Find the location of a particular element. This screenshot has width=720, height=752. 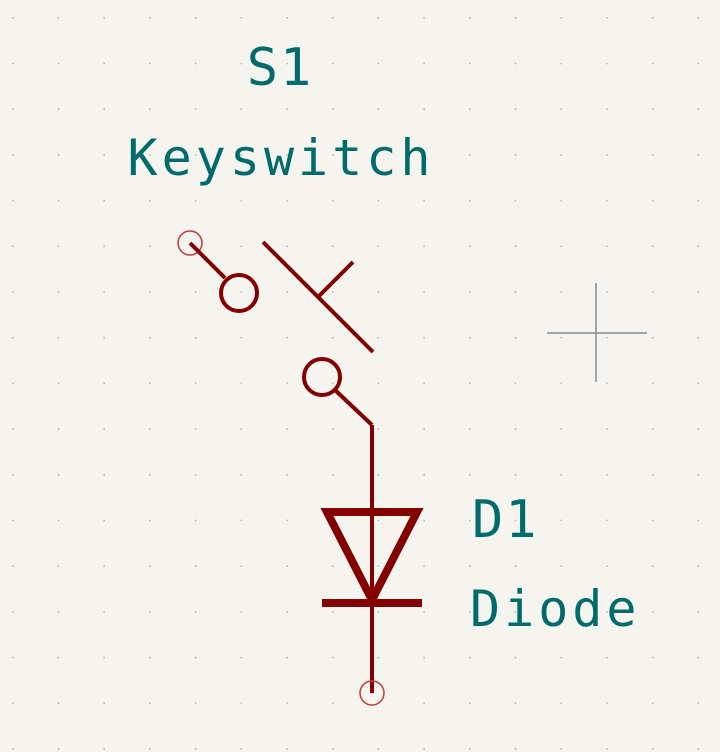

diode-symbol: D1 Diode is located at coordinates (480, 598).